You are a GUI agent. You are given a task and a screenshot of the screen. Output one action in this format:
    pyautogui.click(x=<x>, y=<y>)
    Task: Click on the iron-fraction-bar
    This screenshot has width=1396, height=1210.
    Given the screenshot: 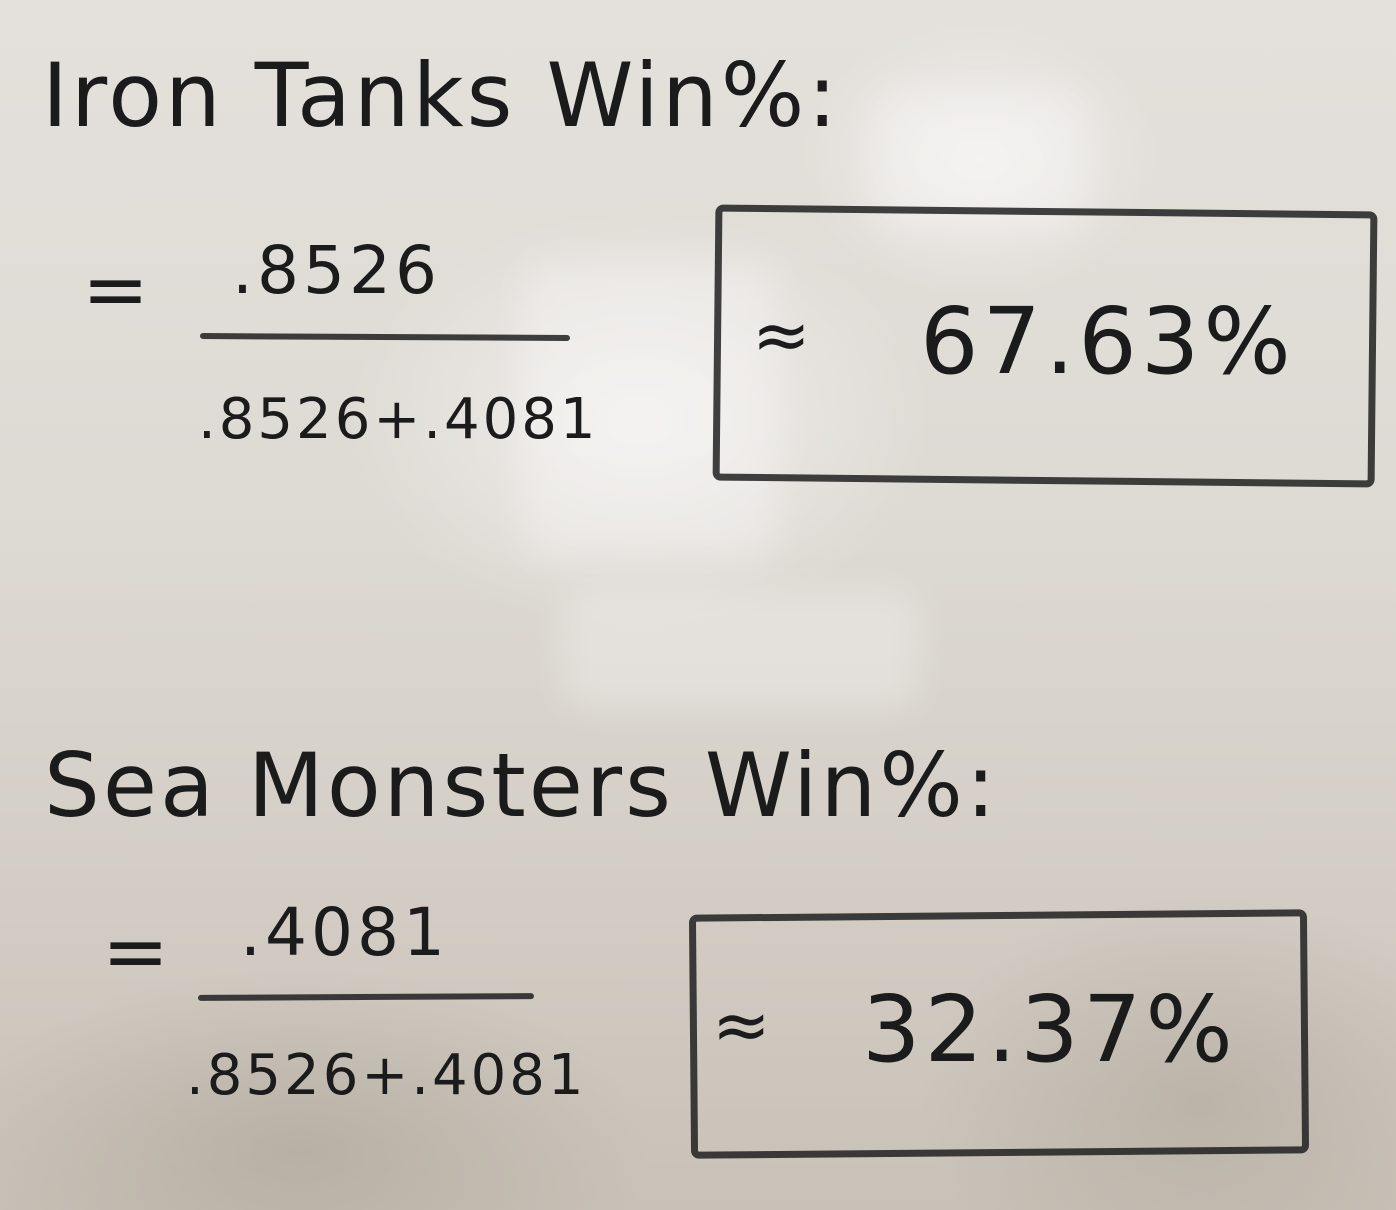 What is the action you would take?
    pyautogui.click(x=385, y=337)
    